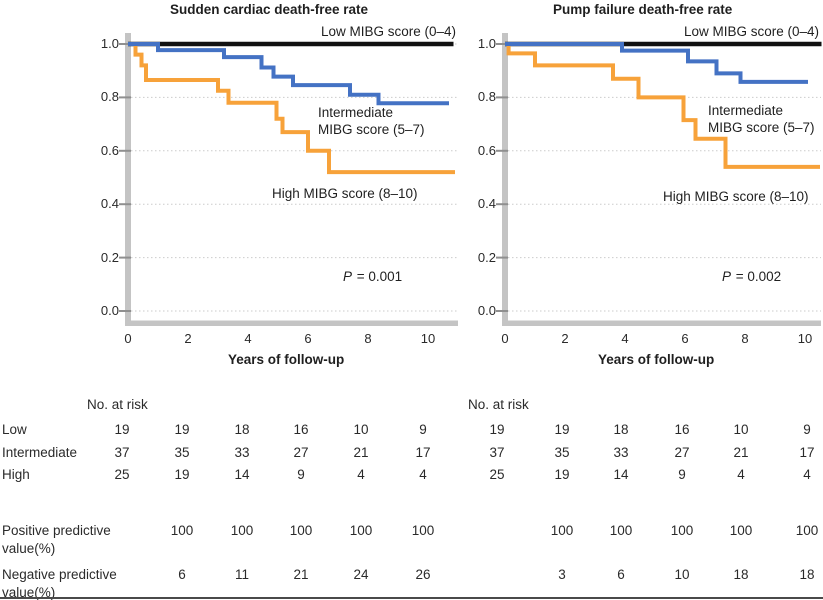 Image resolution: width=823 pixels, height=600 pixels. I want to click on predictive-value: 3, so click(562, 574).